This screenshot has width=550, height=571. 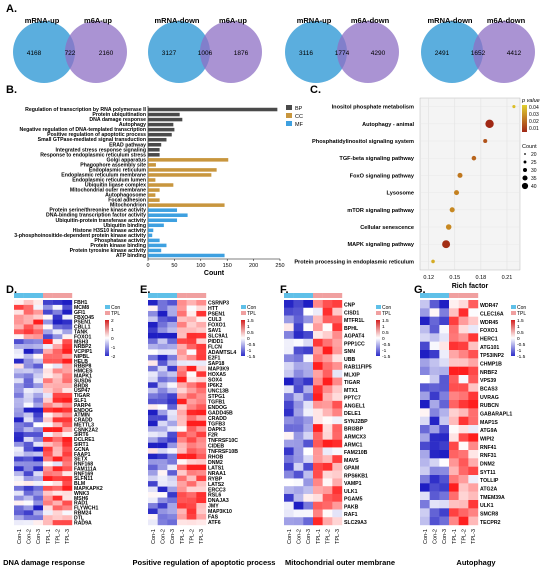 What do you see at coordinates (217, 326) in the screenshot?
I see `gene-label: FOXO1` at bounding box center [217, 326].